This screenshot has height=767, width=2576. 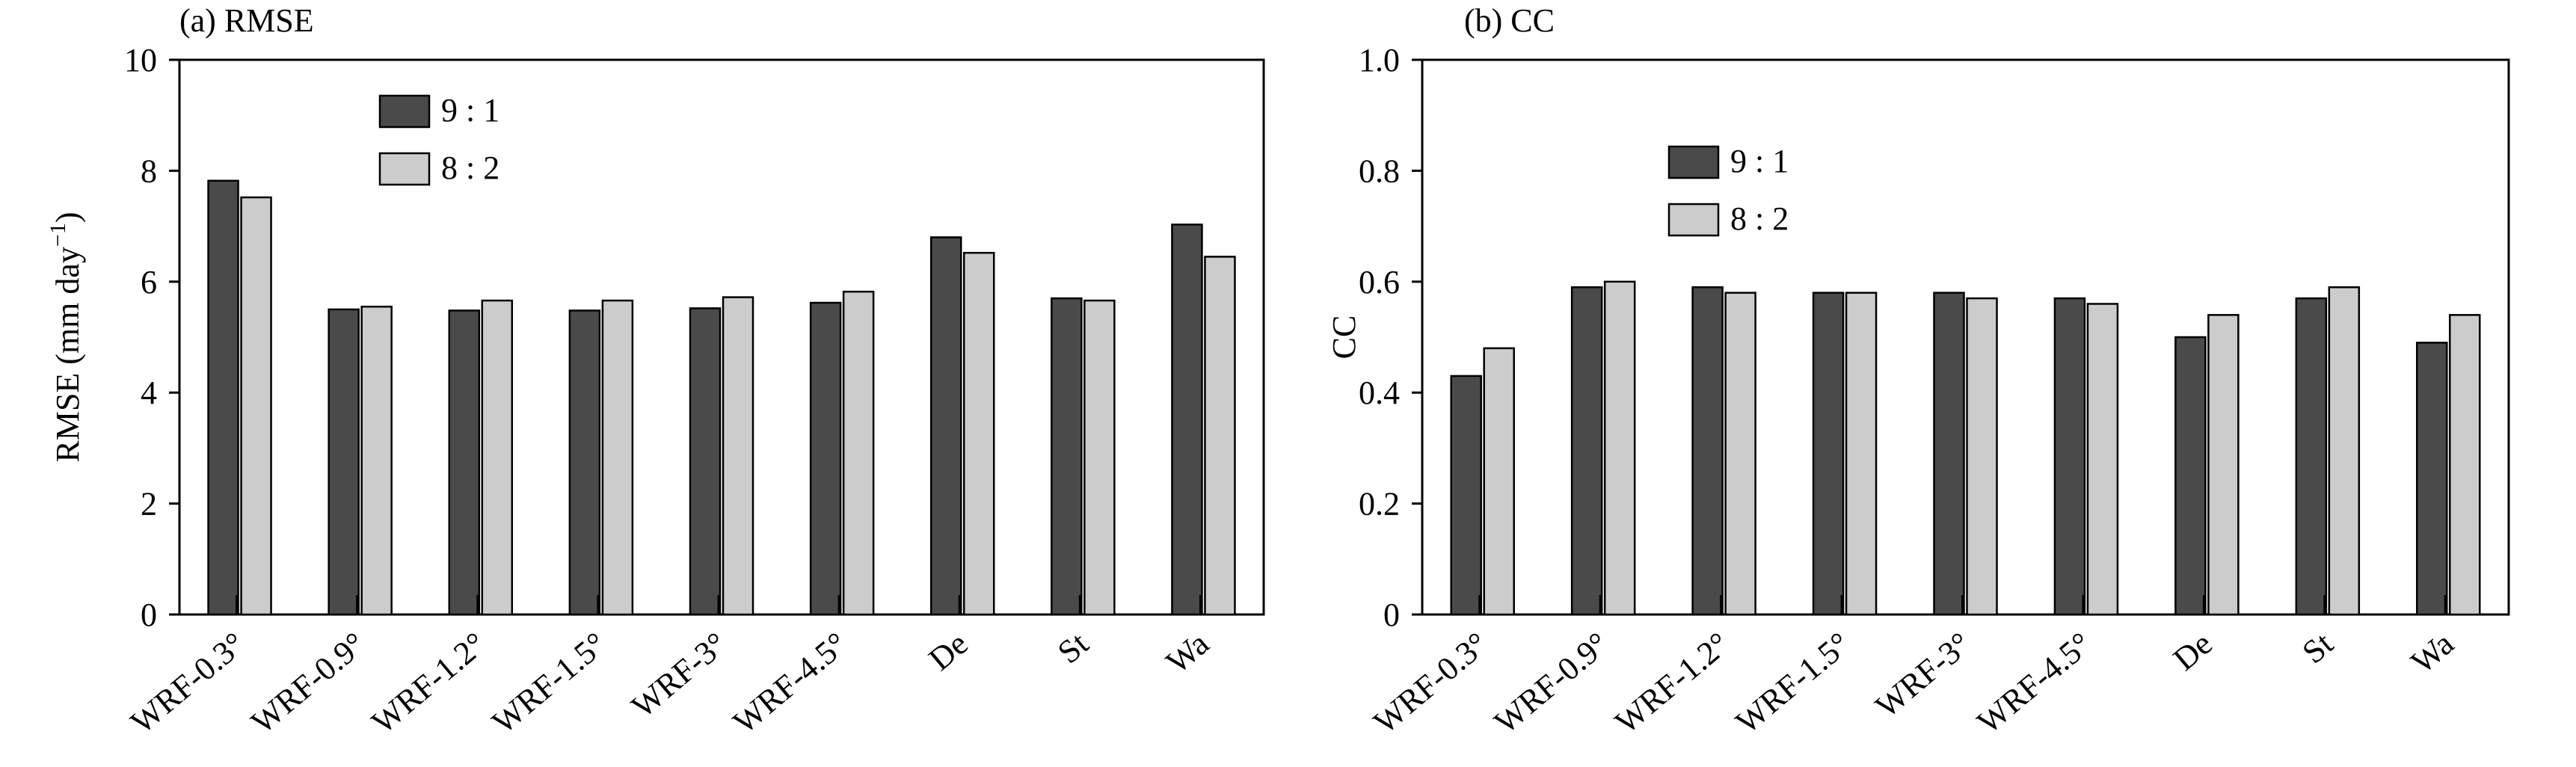 What do you see at coordinates (149, 171) in the screenshot?
I see `y-tick-label: 8` at bounding box center [149, 171].